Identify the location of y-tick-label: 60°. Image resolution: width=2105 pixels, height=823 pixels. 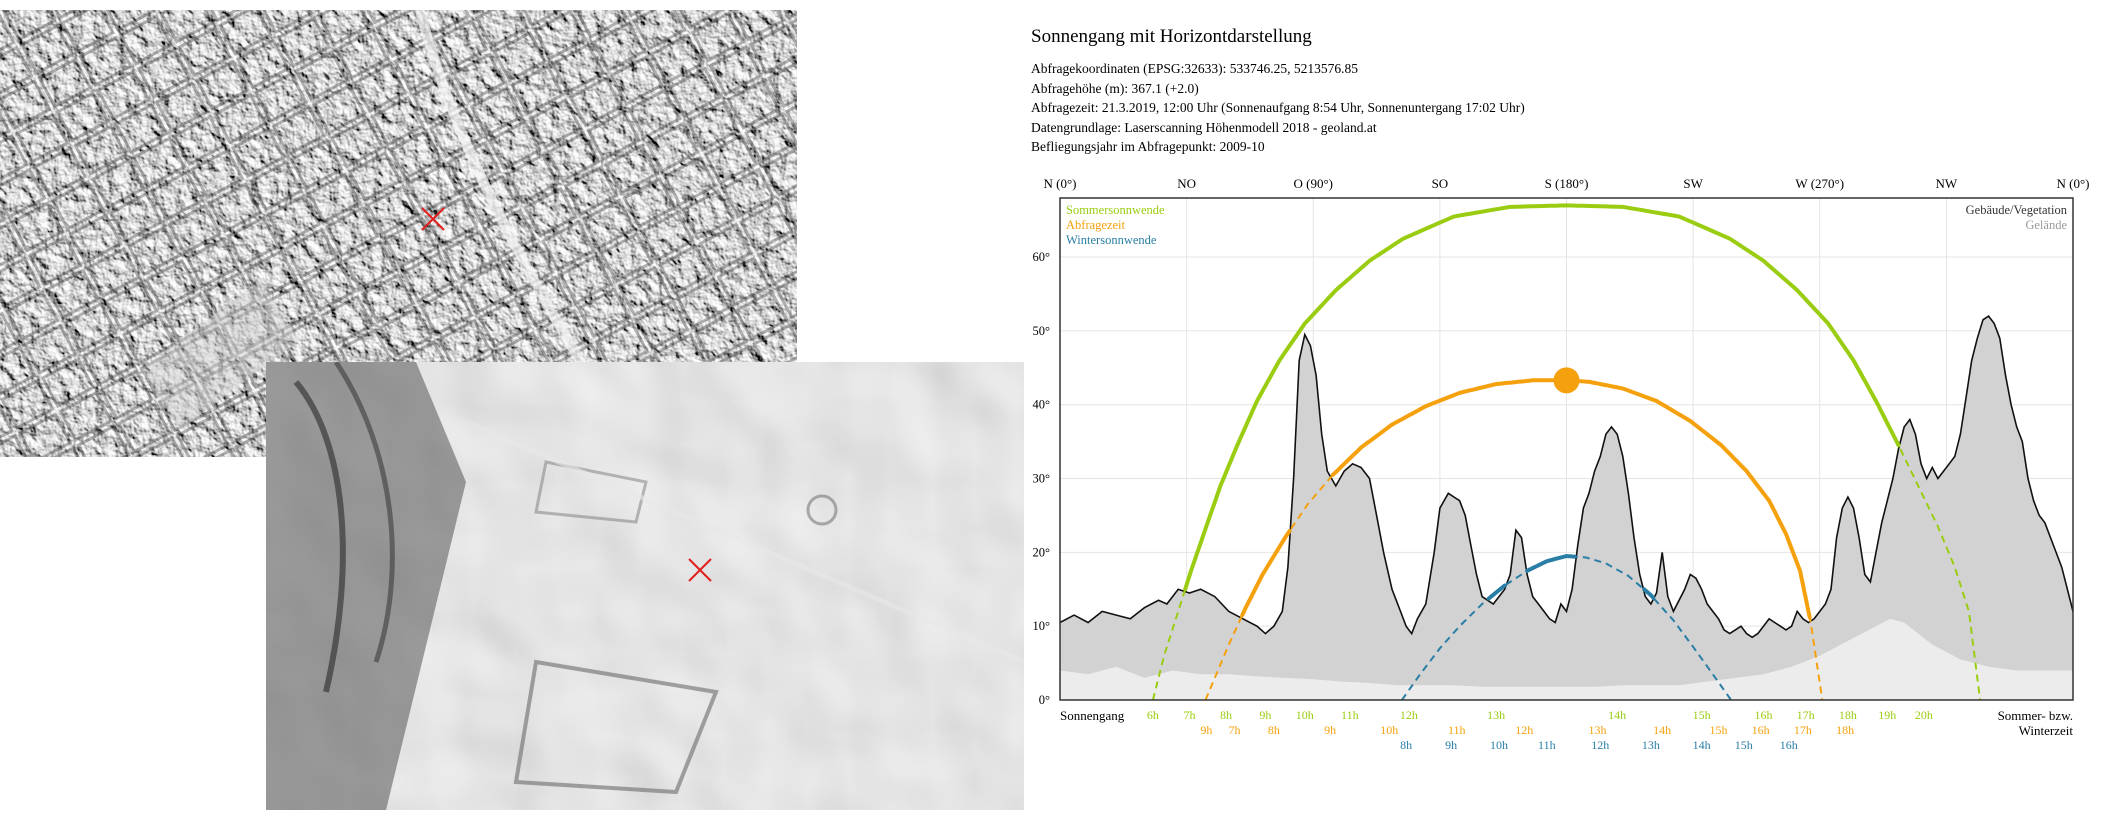
(1042, 257).